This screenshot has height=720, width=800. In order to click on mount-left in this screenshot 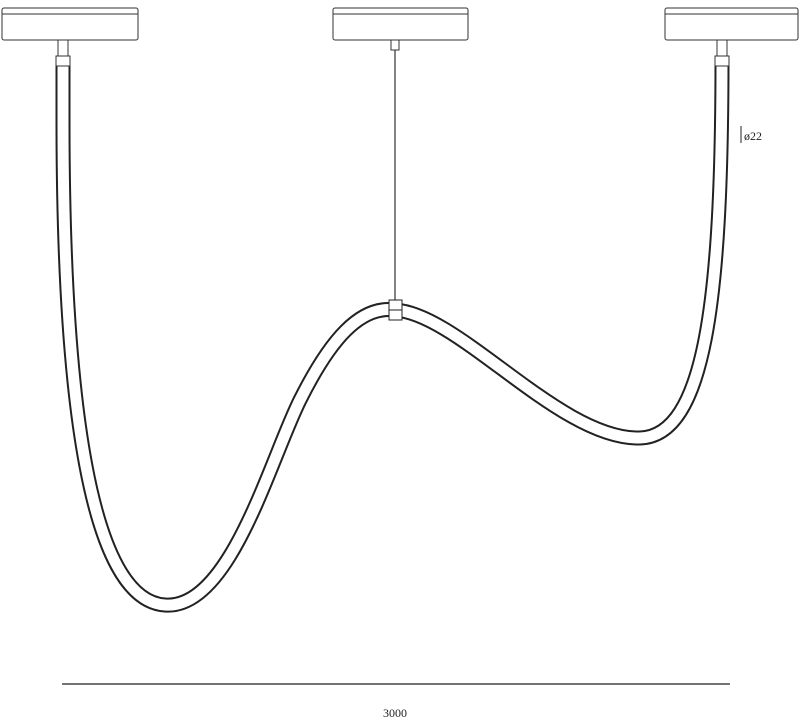, I will do `click(70, 24)`.